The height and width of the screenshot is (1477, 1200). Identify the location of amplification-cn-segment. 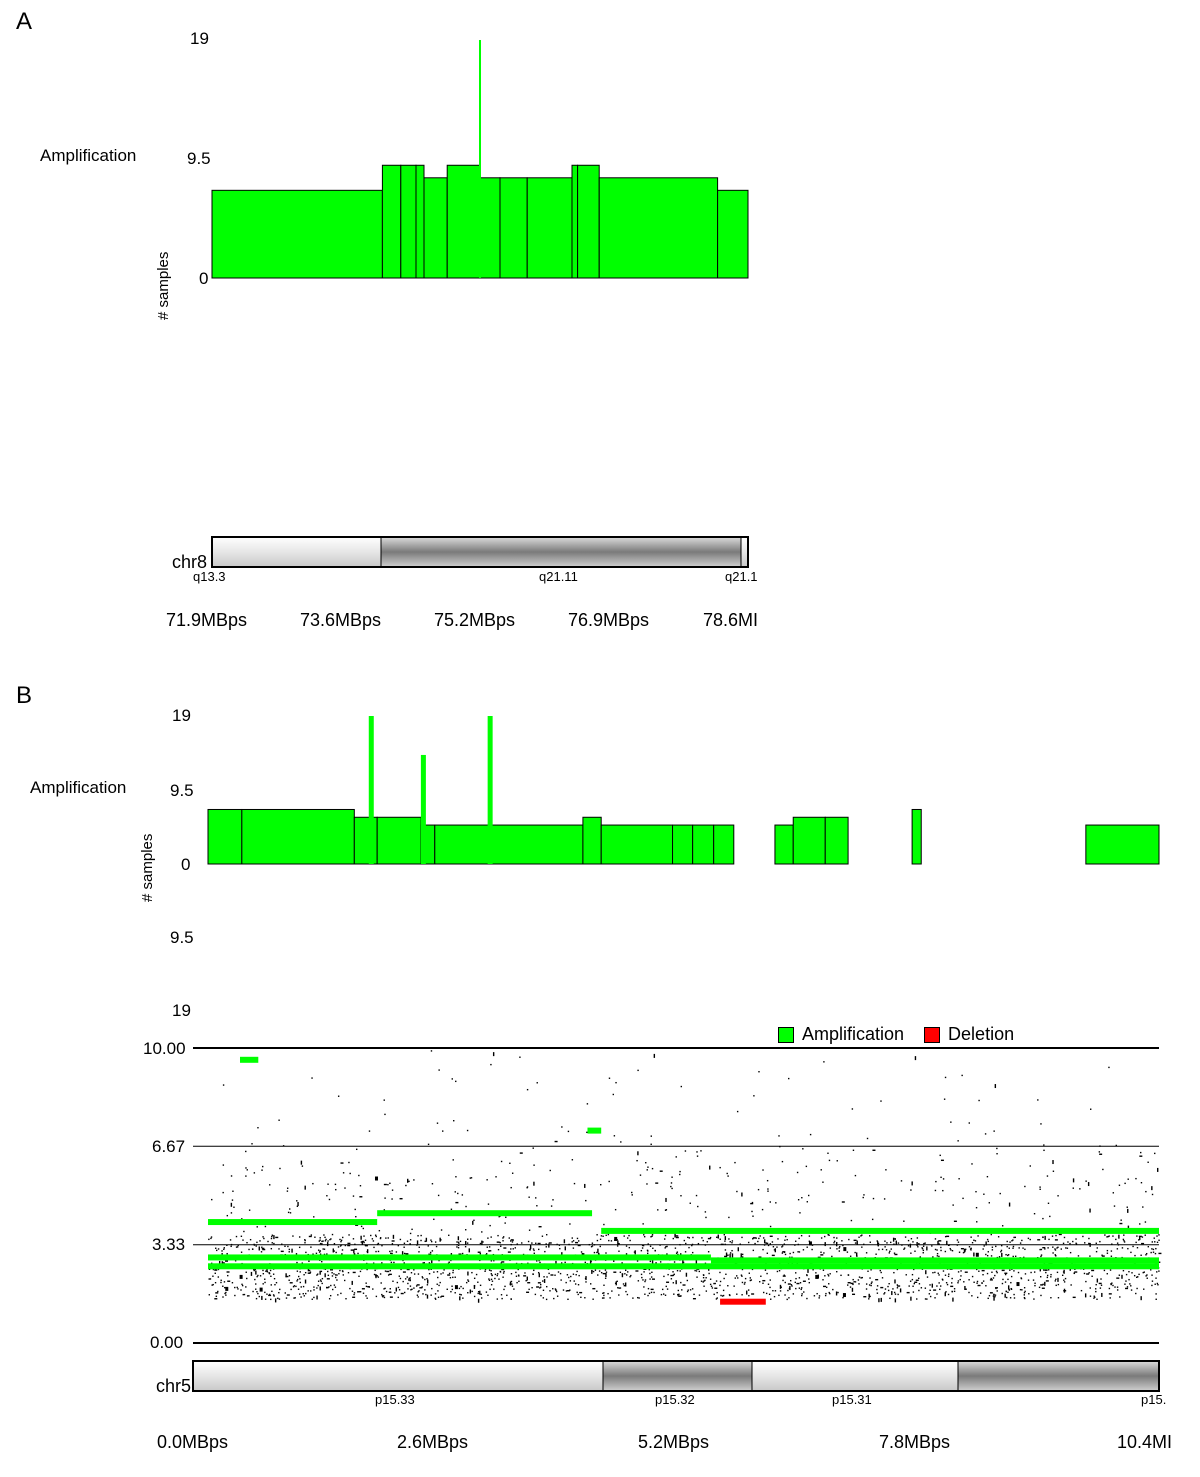
(459, 1257).